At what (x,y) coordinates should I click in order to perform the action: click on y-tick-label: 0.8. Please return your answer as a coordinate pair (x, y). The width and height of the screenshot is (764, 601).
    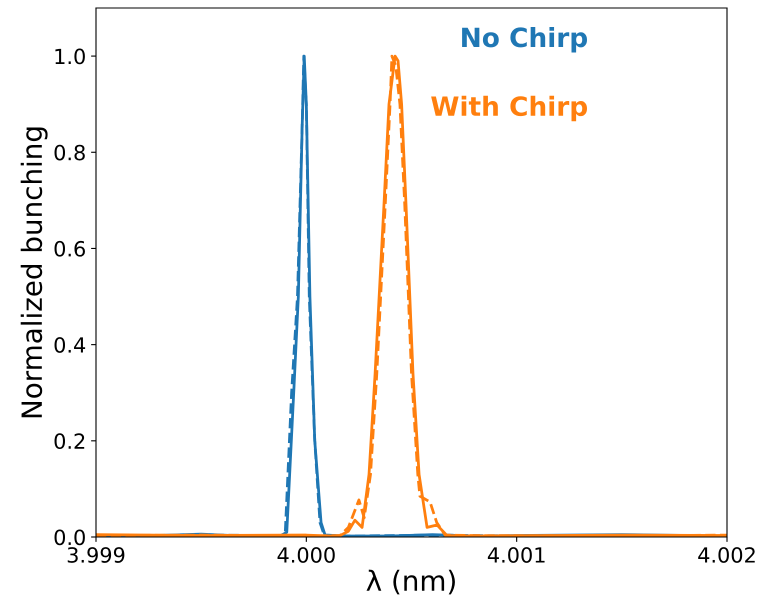
    Looking at the image, I should click on (69, 152).